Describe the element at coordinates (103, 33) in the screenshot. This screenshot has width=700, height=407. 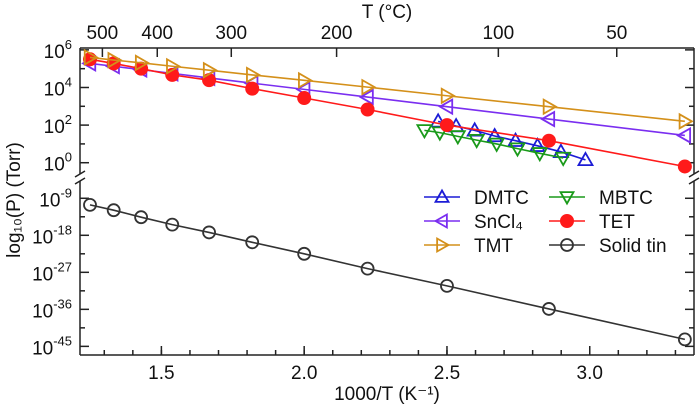
I see `top-tick-label: 500` at that location.